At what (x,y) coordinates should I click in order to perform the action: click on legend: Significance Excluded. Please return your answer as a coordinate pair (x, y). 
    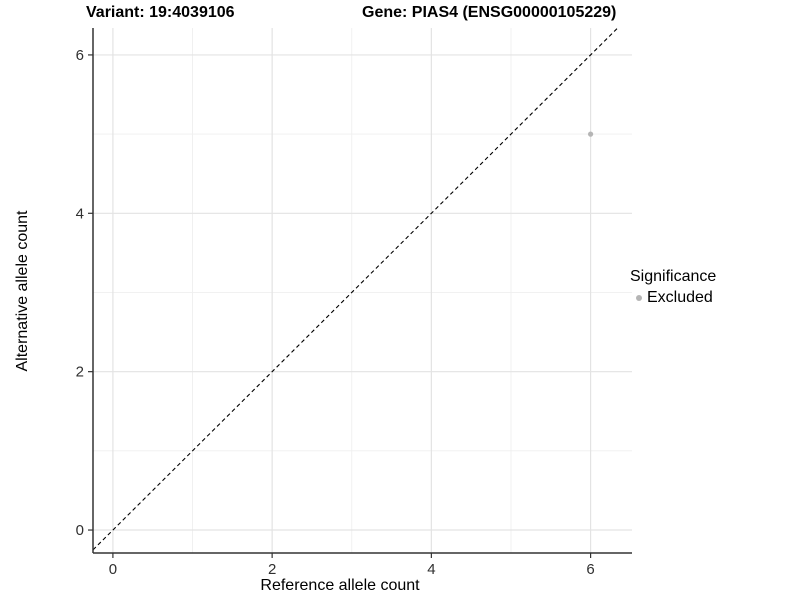
    Looking at the image, I should click on (673, 287).